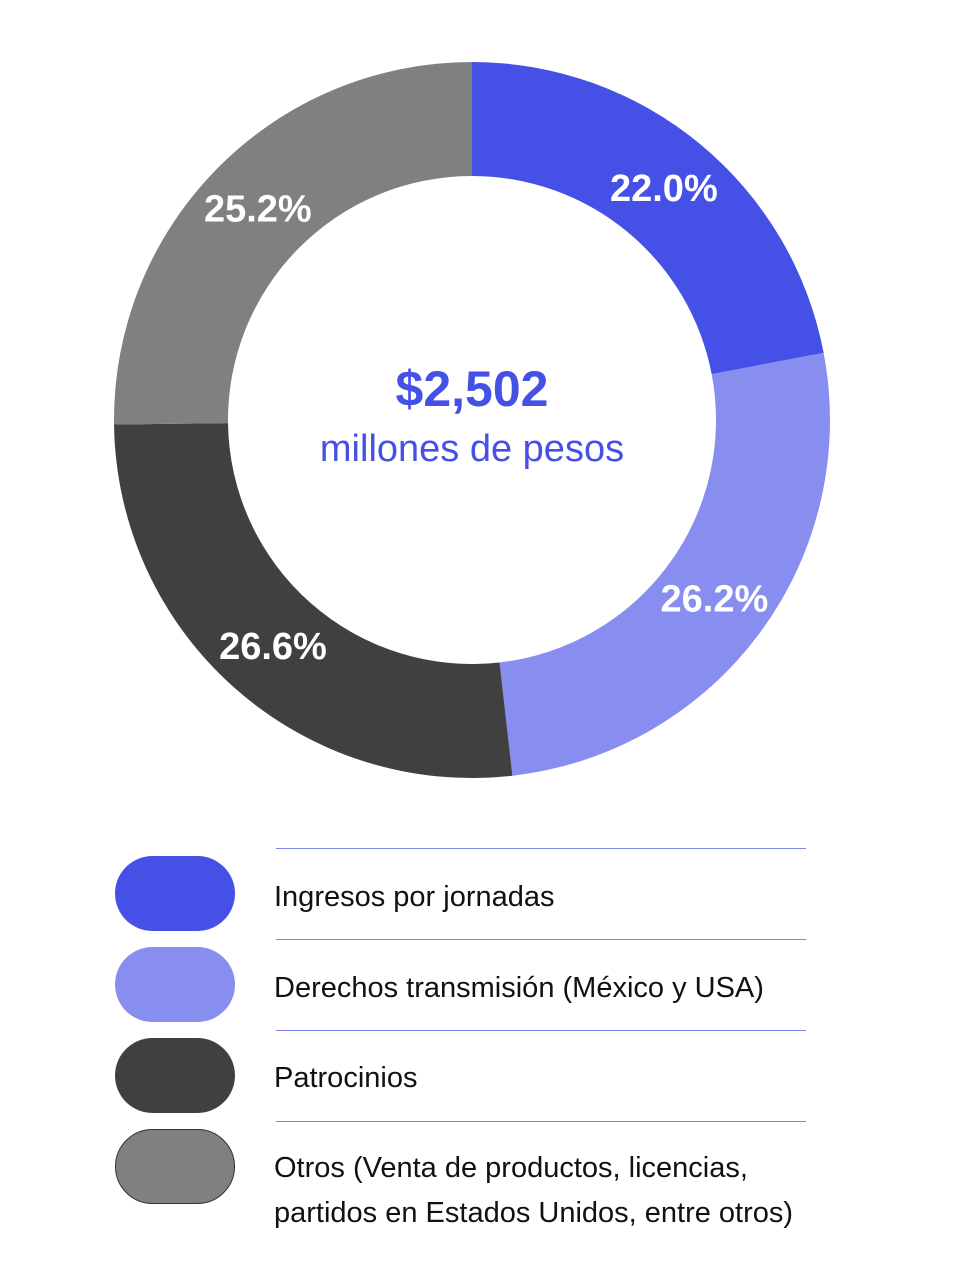  I want to click on slice-label-3: 25.2%, so click(258, 210).